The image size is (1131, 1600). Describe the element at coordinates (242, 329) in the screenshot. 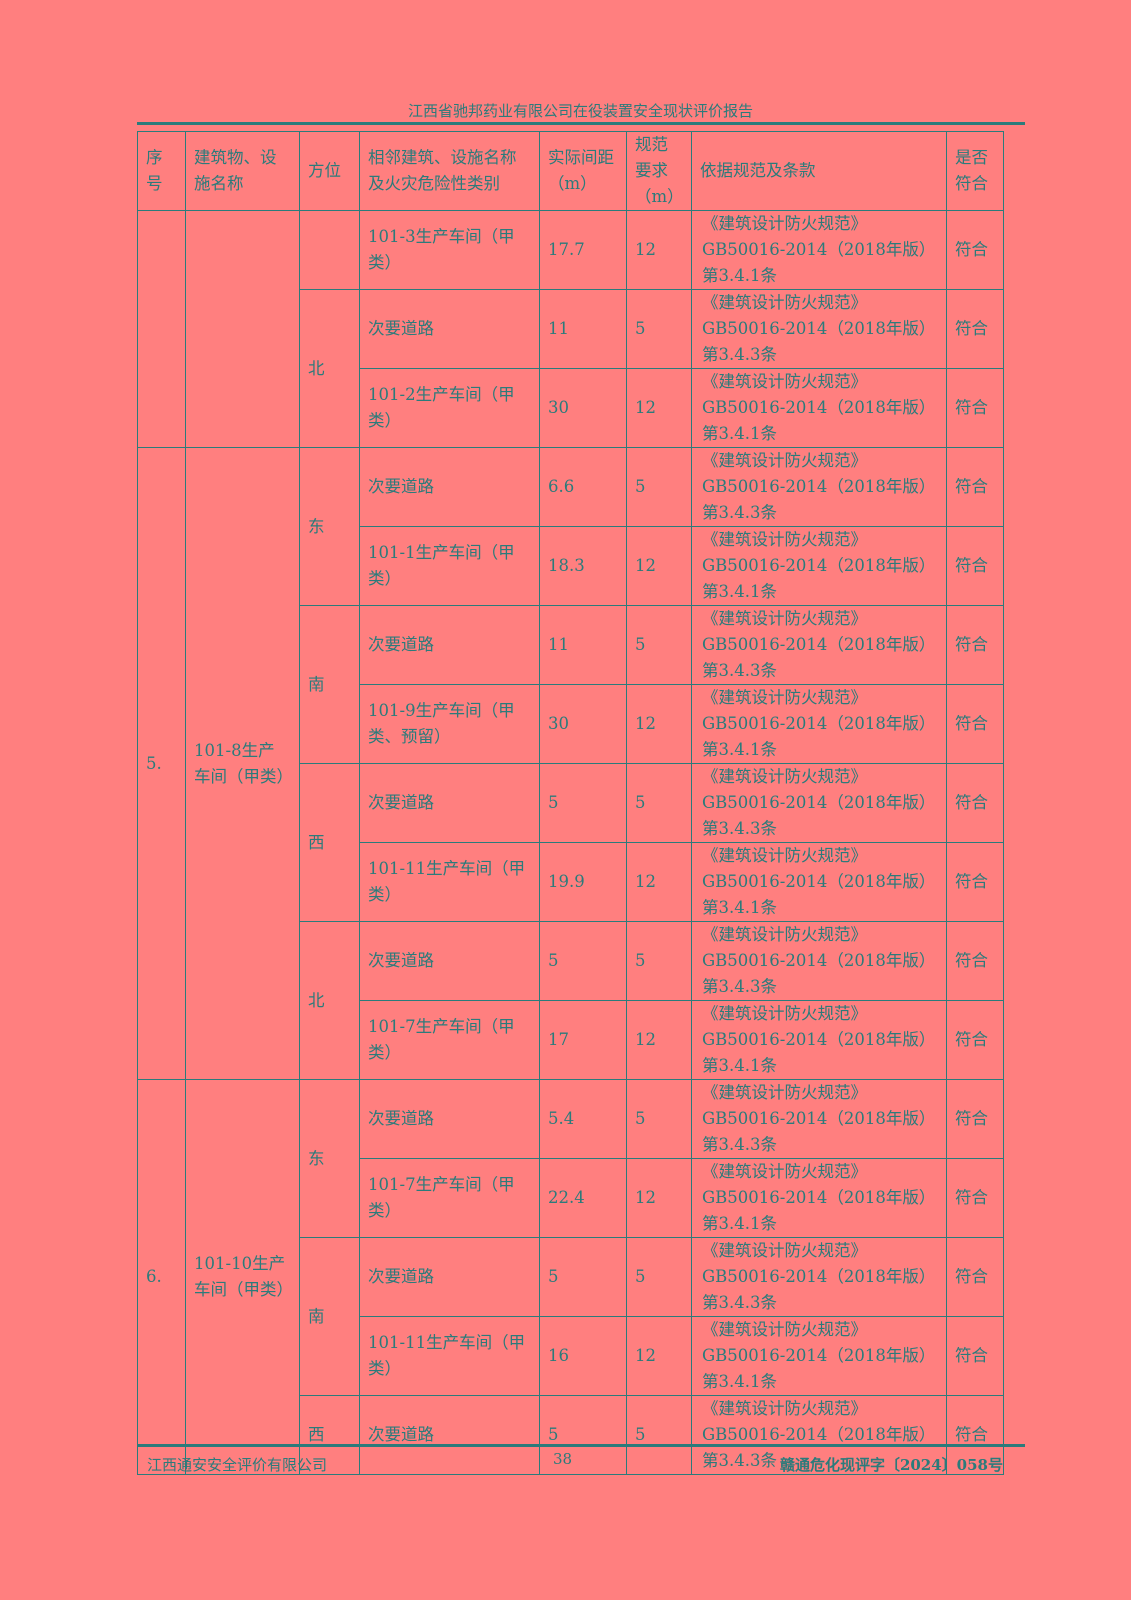

I see `building-name-cell` at that location.